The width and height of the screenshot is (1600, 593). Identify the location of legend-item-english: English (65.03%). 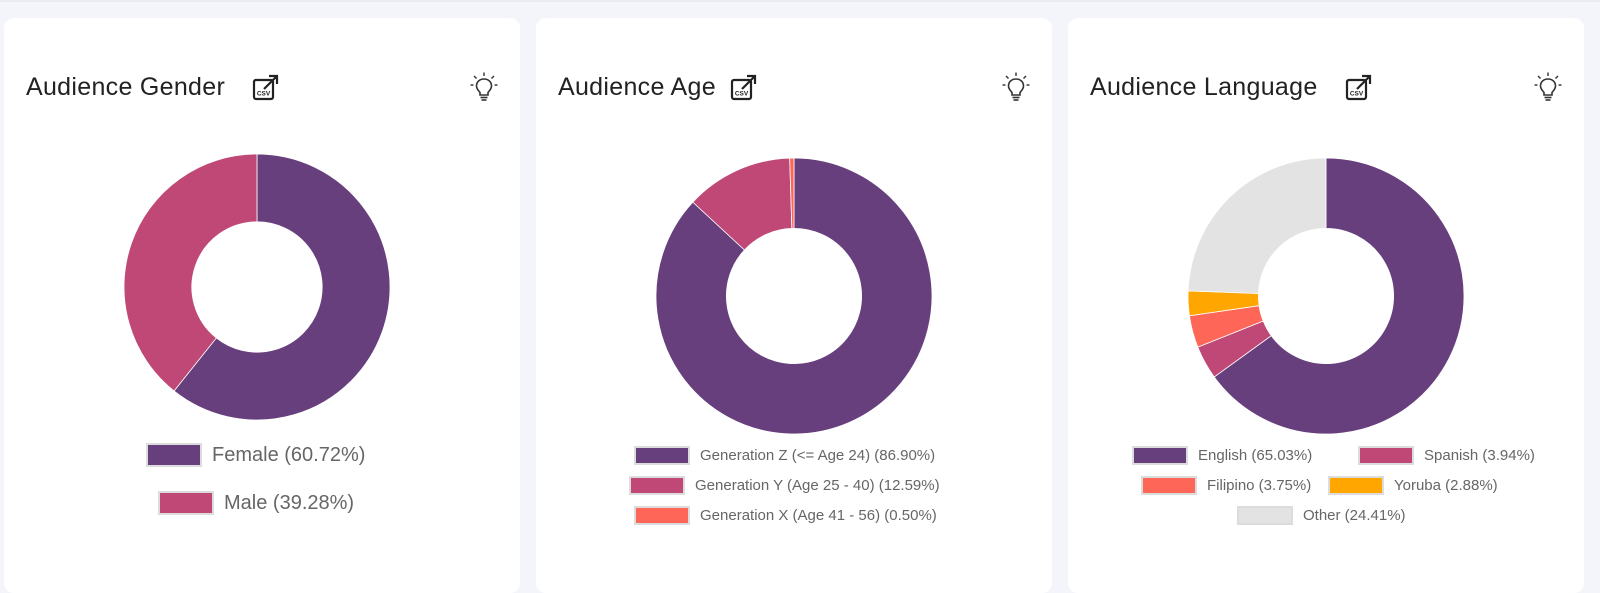
(1222, 455).